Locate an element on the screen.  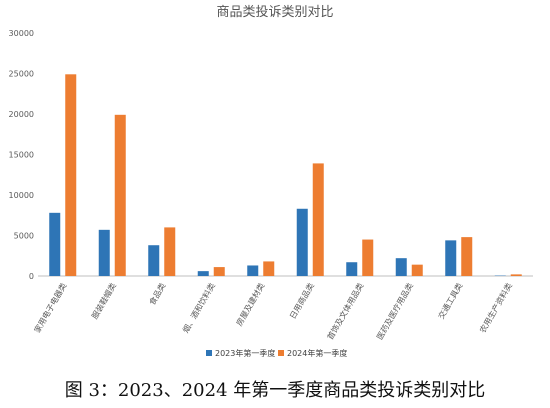
chart-title: 商品类投诉类别对比 is located at coordinates (274, 12).